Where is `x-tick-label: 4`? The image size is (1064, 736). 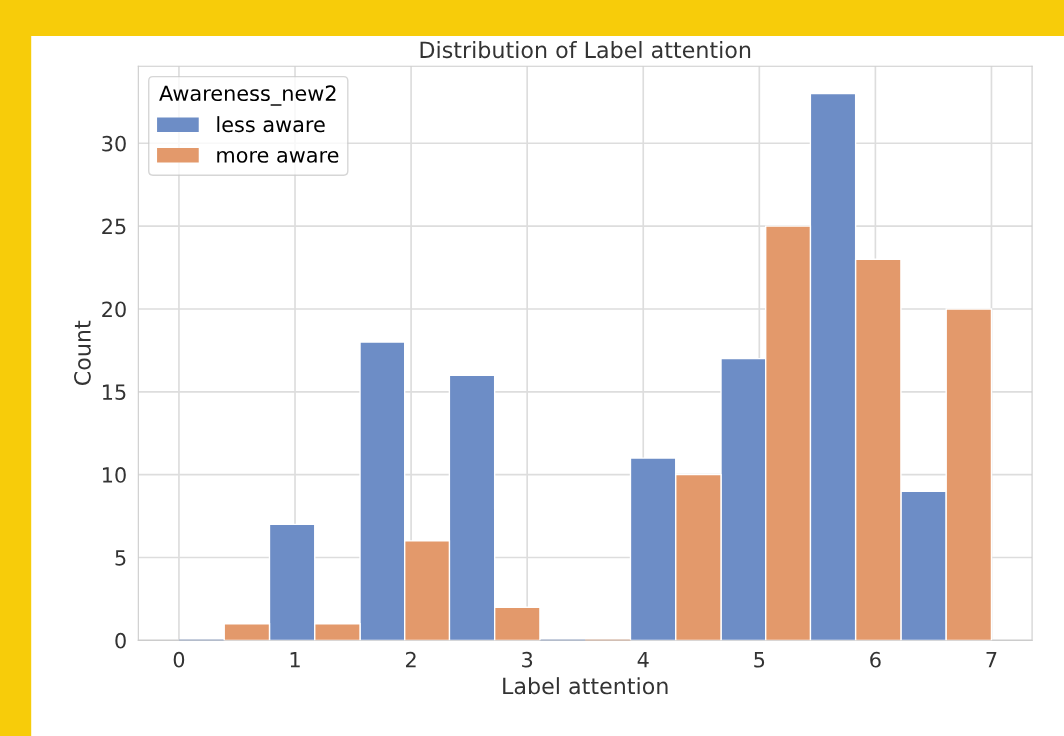 x-tick-label: 4 is located at coordinates (643, 660).